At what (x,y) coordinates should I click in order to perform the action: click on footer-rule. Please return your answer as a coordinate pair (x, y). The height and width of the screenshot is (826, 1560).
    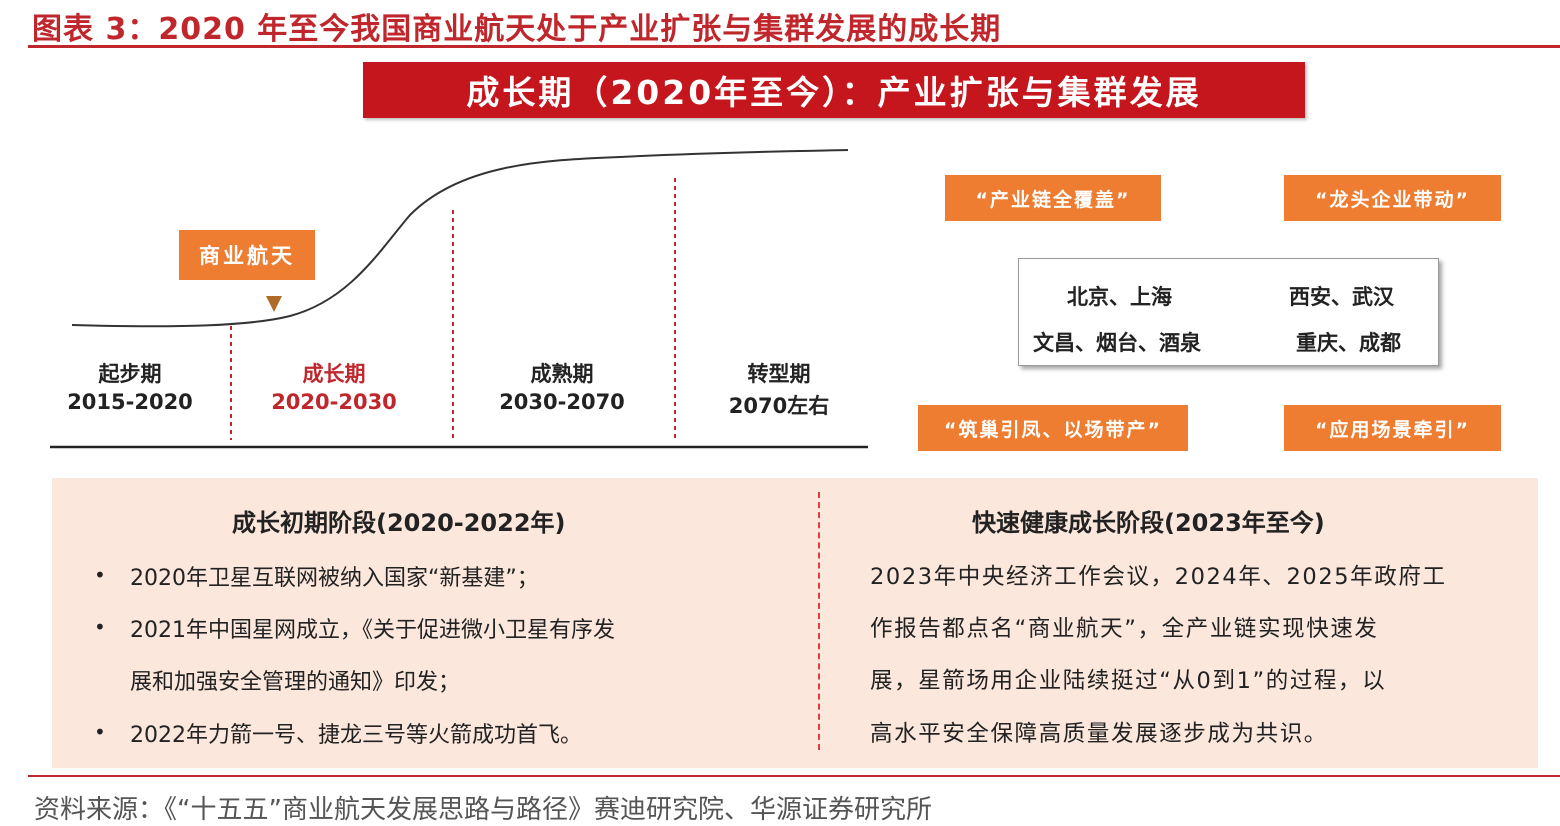
    Looking at the image, I should click on (794, 776).